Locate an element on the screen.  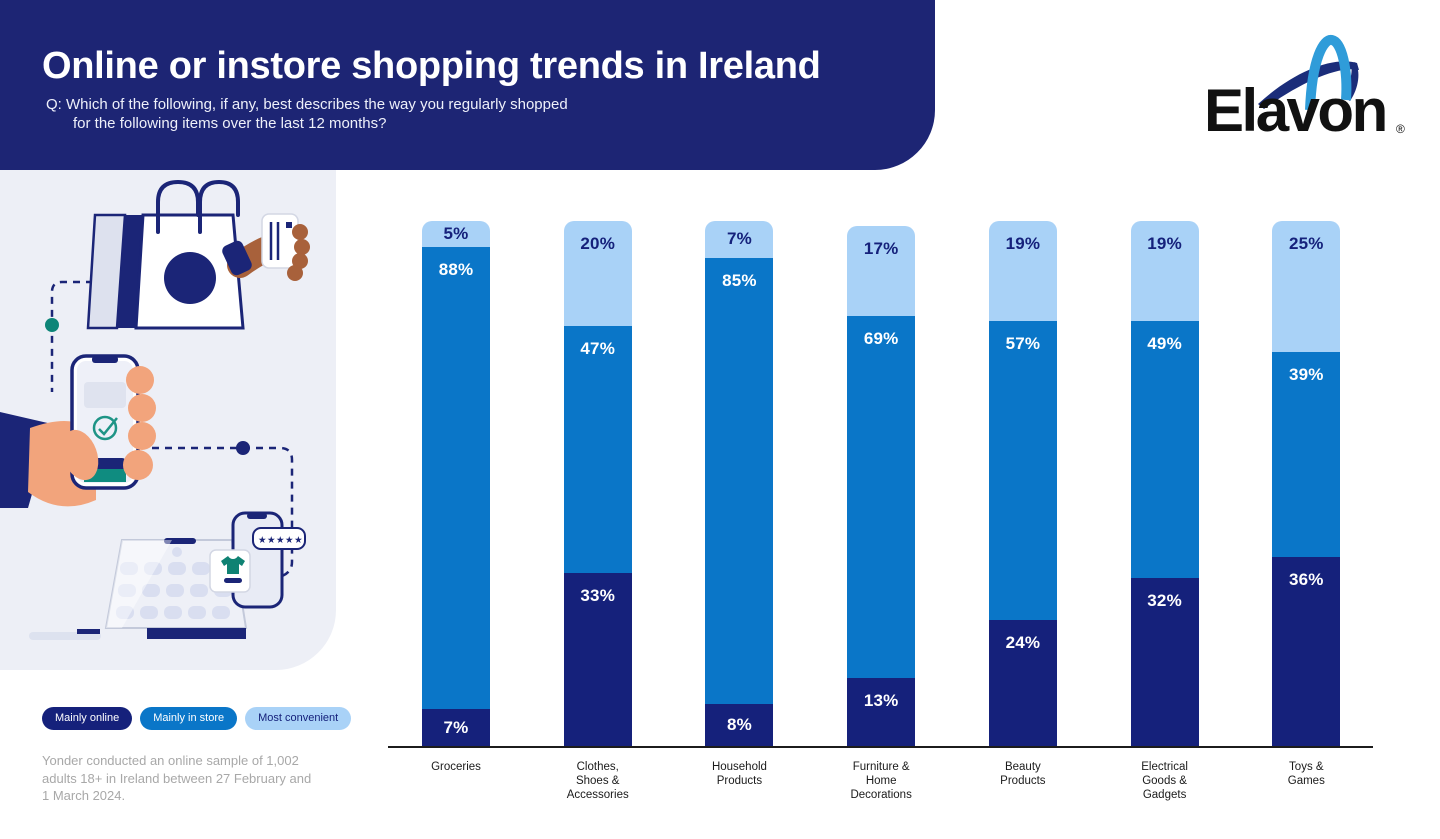
bar-clothes-shoes-accessories: 20% 47% 33% is located at coordinates (597, 483).